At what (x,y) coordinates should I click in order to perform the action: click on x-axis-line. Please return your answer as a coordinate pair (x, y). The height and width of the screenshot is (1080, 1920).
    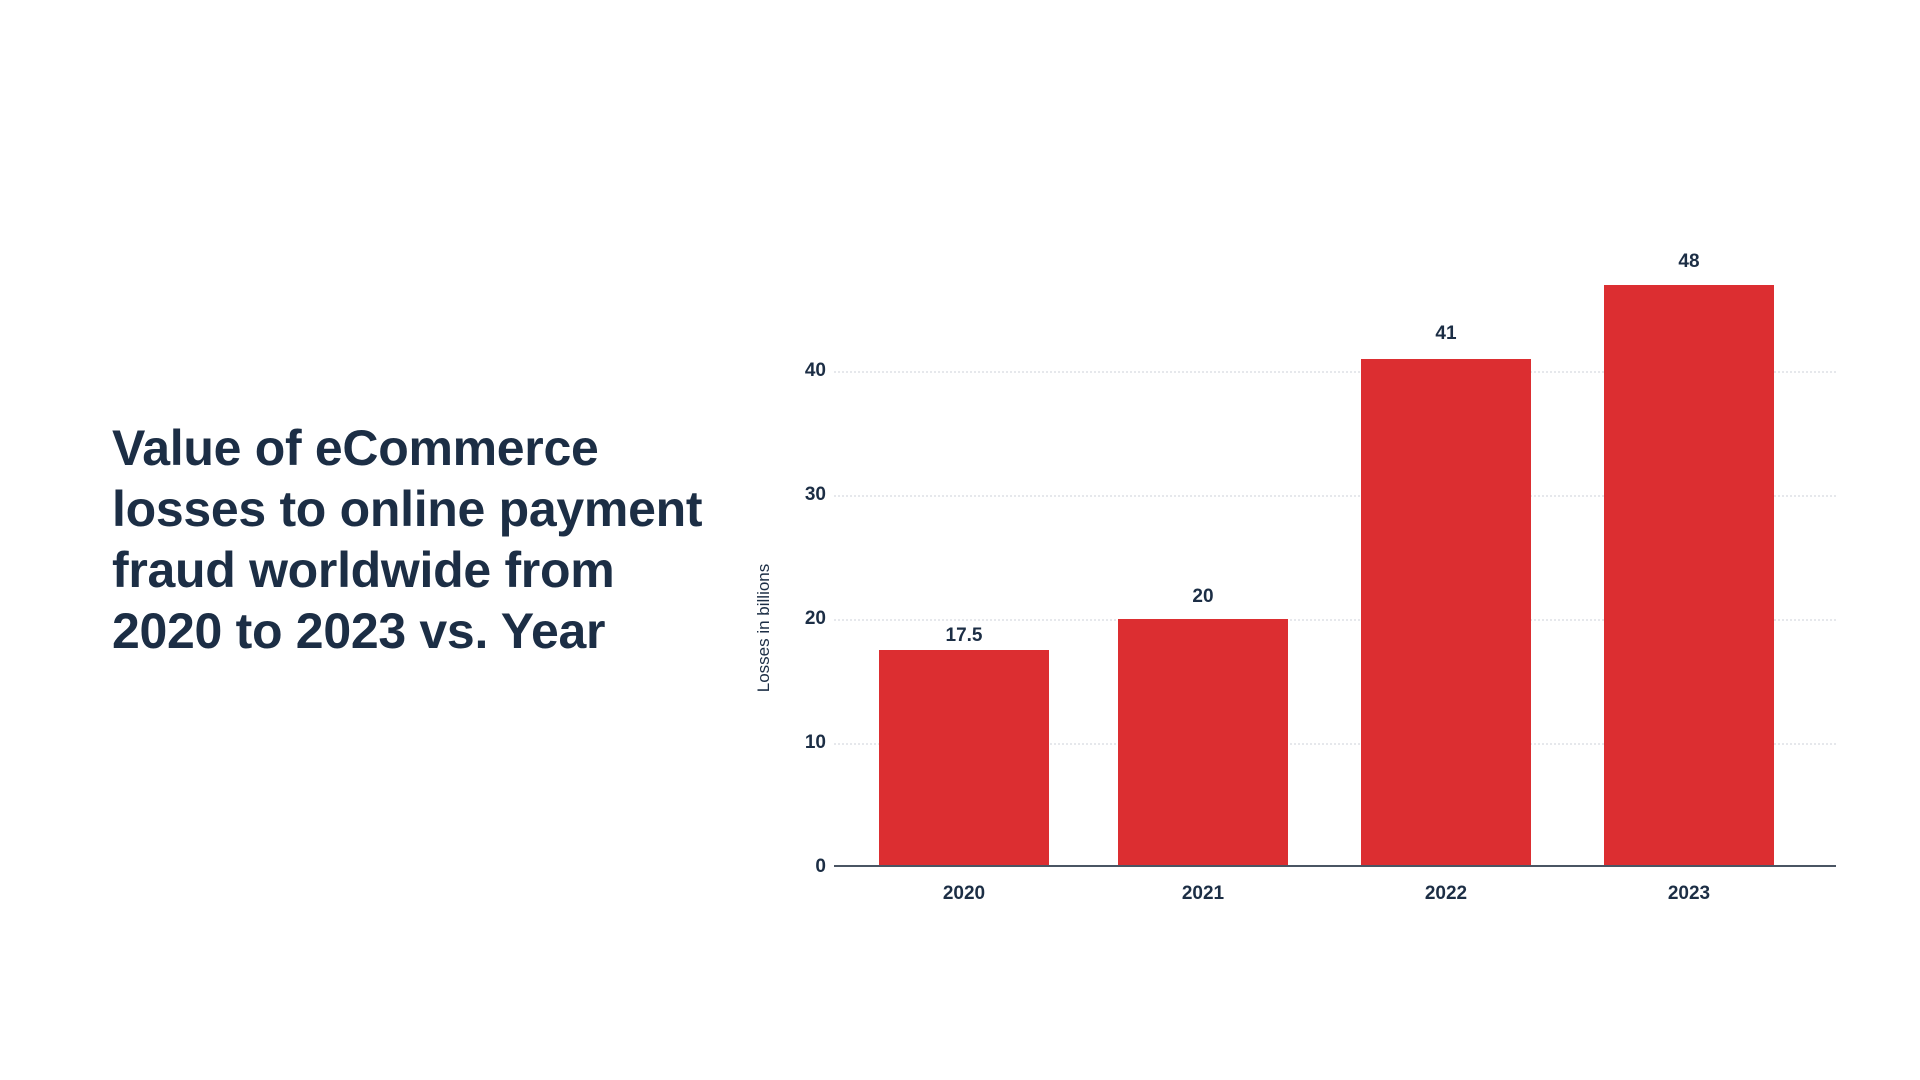
    Looking at the image, I should click on (1335, 866).